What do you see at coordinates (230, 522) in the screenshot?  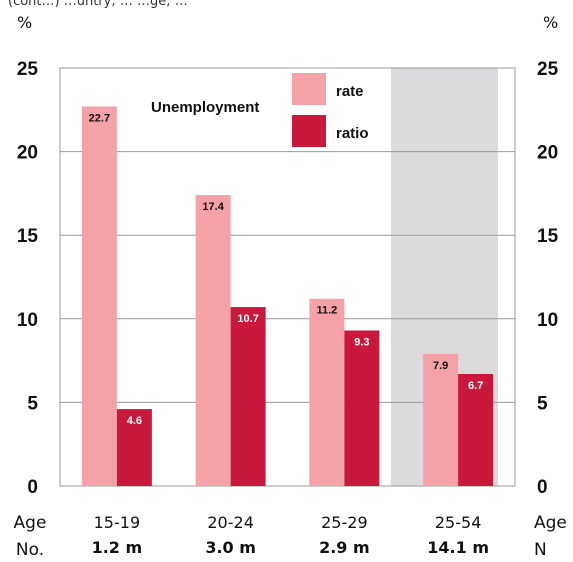 I see `x-tick-20-24: 20-24` at bounding box center [230, 522].